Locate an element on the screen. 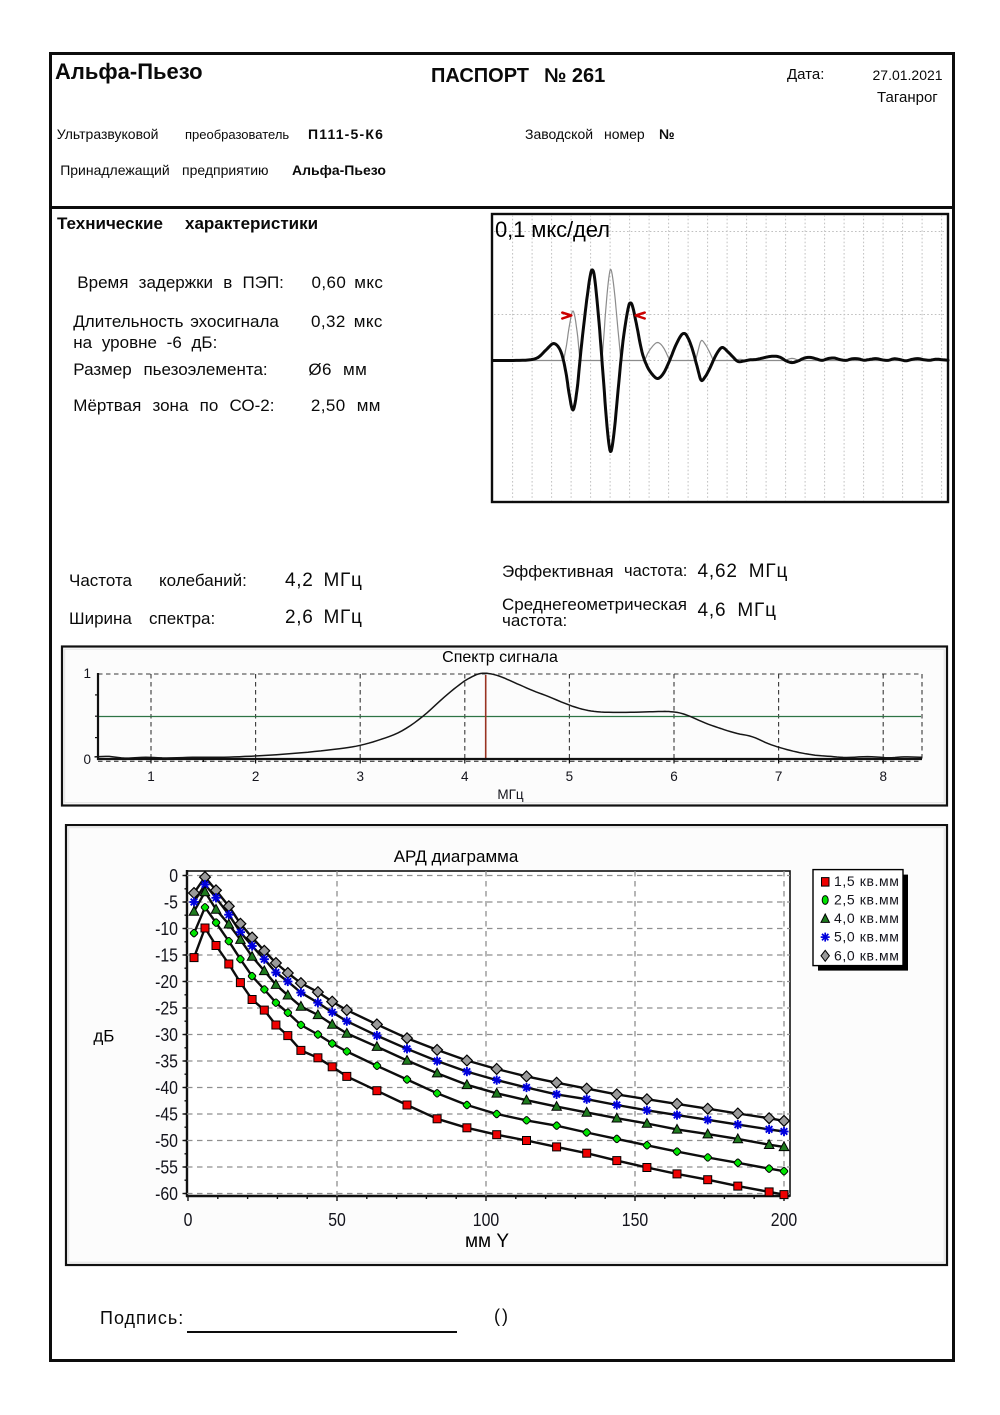 This screenshot has width=1000, height=1415. svg-text: 2,5 кв.мм is located at coordinates (866, 900).